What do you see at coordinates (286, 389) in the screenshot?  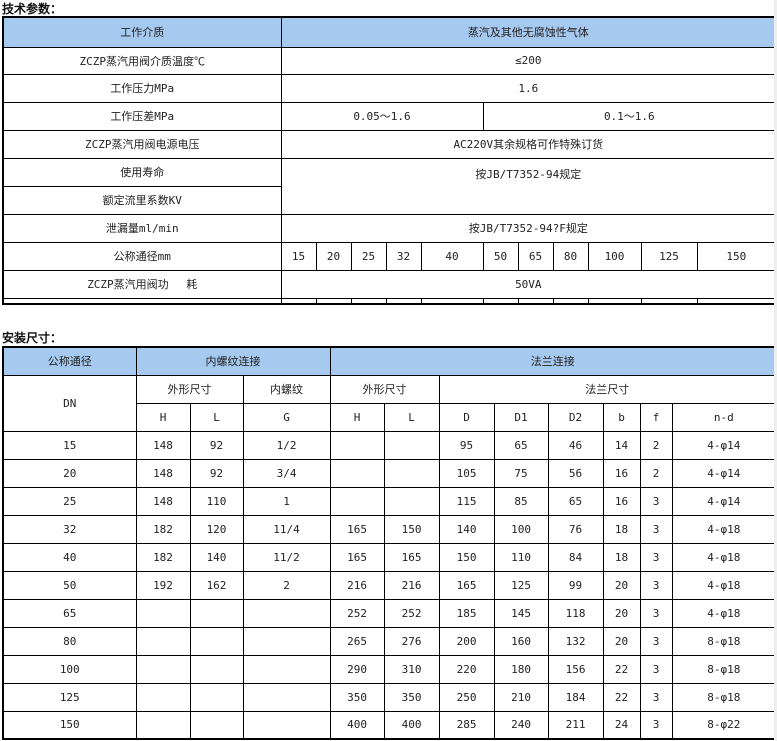 I see `inner-thread-header: 内螺纹` at bounding box center [286, 389].